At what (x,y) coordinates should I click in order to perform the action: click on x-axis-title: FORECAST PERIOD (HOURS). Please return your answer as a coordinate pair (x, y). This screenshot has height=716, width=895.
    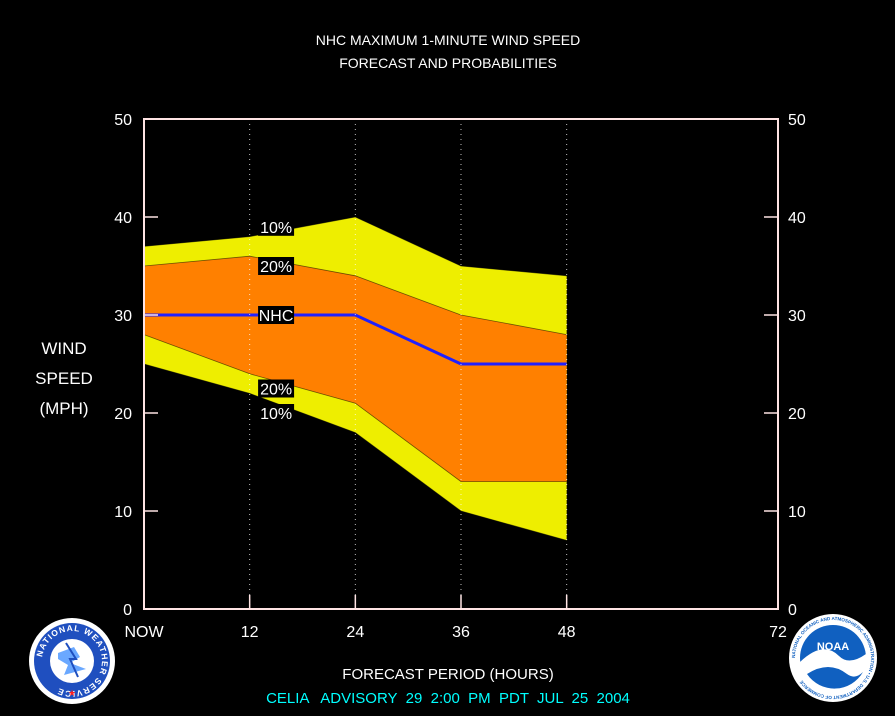
    Looking at the image, I should click on (447, 674).